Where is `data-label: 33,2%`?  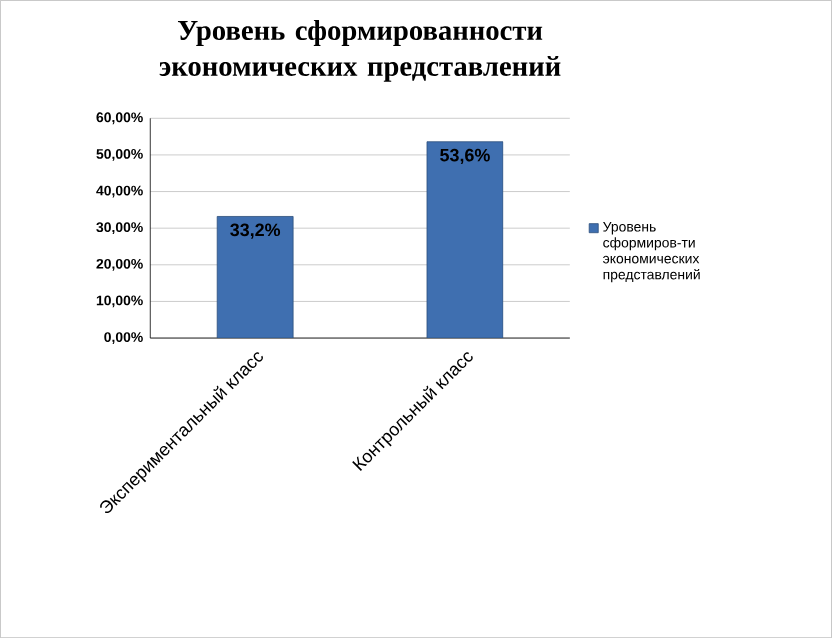 data-label: 33,2% is located at coordinates (255, 231).